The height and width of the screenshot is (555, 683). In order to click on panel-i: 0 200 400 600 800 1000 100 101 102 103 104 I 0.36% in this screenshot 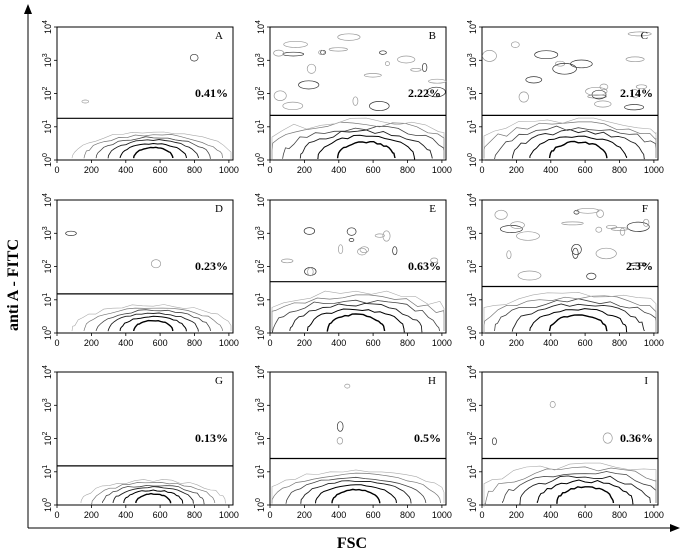, I will do `click(565, 442)`.